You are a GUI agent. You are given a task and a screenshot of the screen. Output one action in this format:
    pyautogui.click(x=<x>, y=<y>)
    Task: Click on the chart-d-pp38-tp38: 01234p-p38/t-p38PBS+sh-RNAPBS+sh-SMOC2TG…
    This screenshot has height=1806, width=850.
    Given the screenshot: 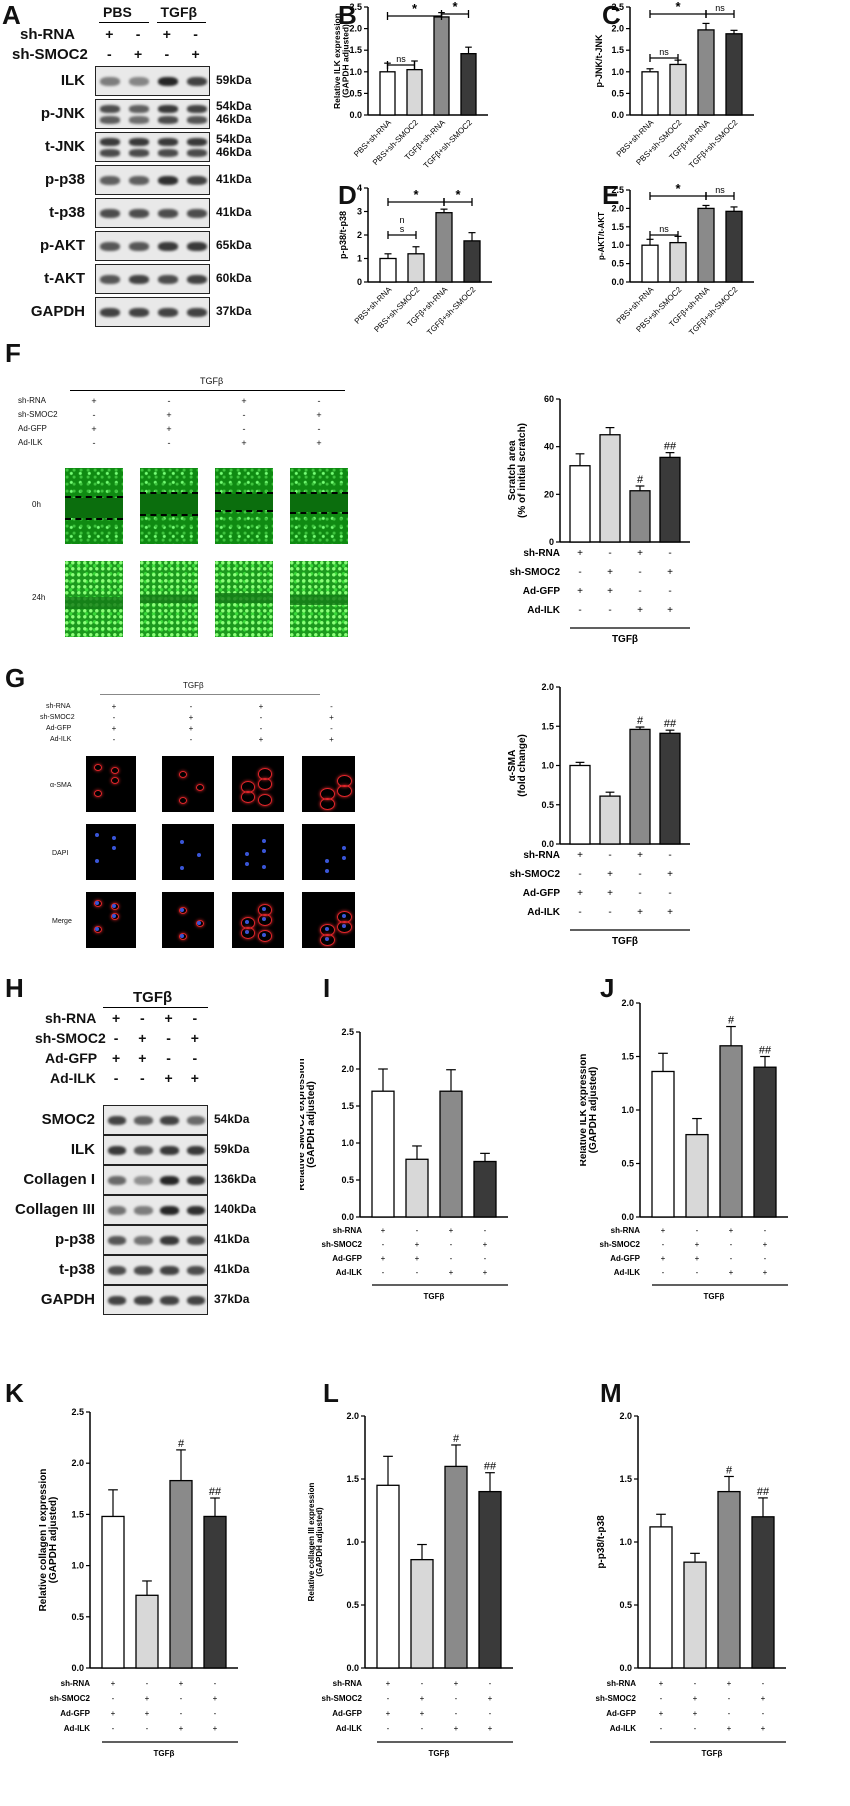 What is the action you would take?
    pyautogui.click(x=415, y=260)
    